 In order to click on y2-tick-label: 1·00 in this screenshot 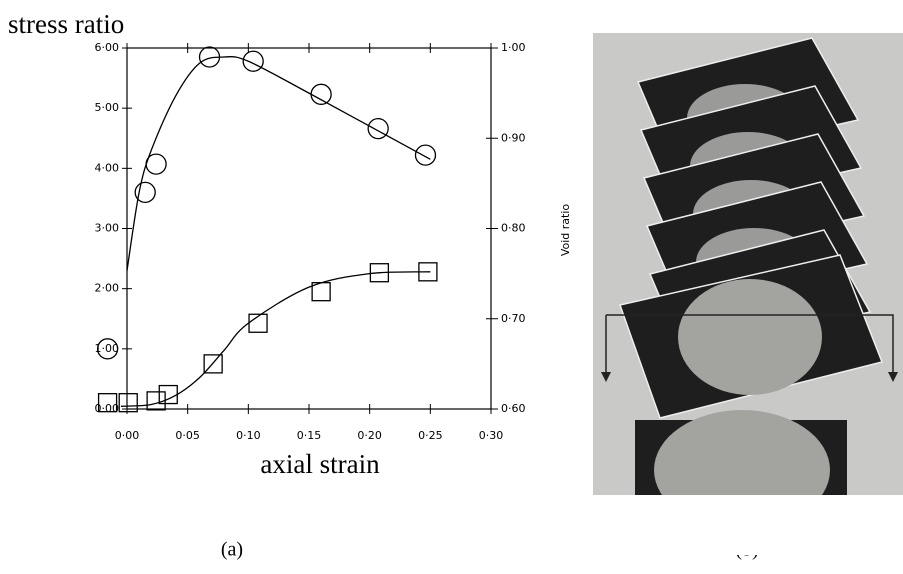, I will do `click(513, 47)`.